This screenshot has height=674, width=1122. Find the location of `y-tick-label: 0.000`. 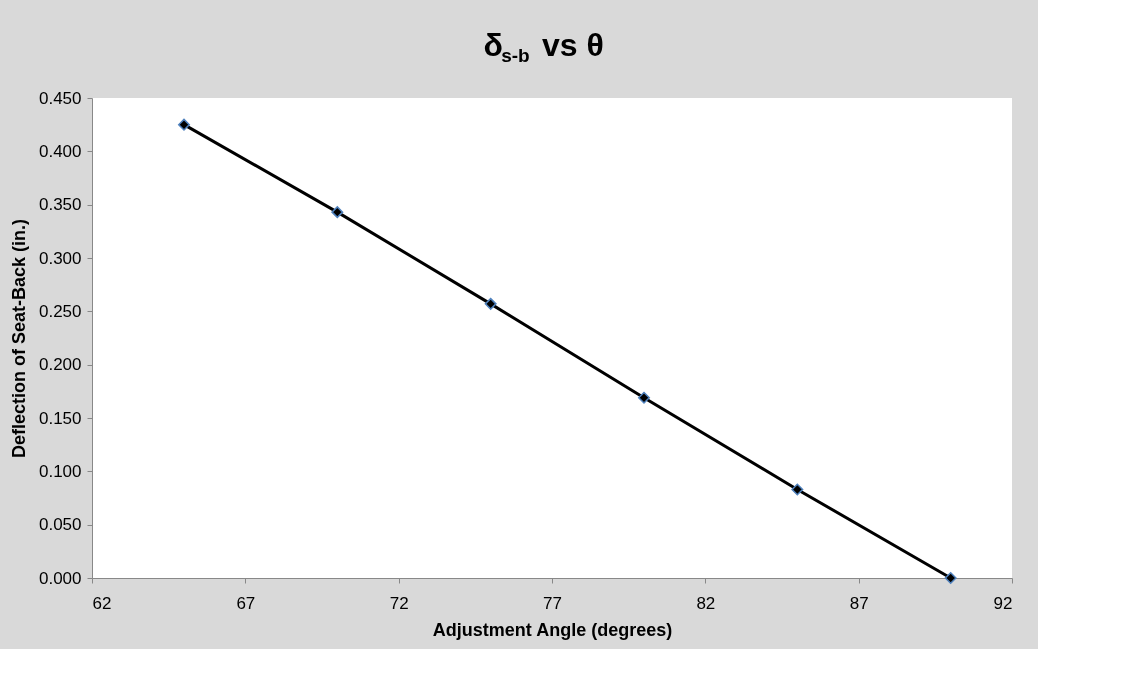

y-tick-label: 0.000 is located at coordinates (60, 578).